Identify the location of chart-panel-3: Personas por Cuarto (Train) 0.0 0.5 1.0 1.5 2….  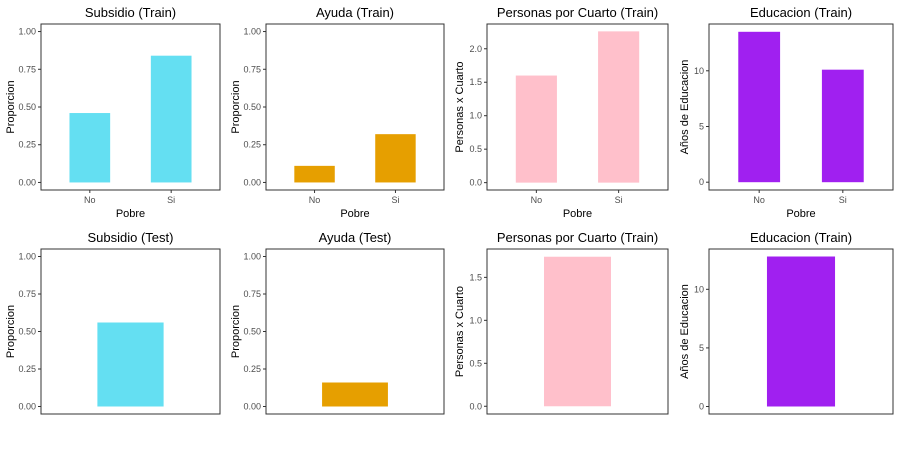
(561, 112).